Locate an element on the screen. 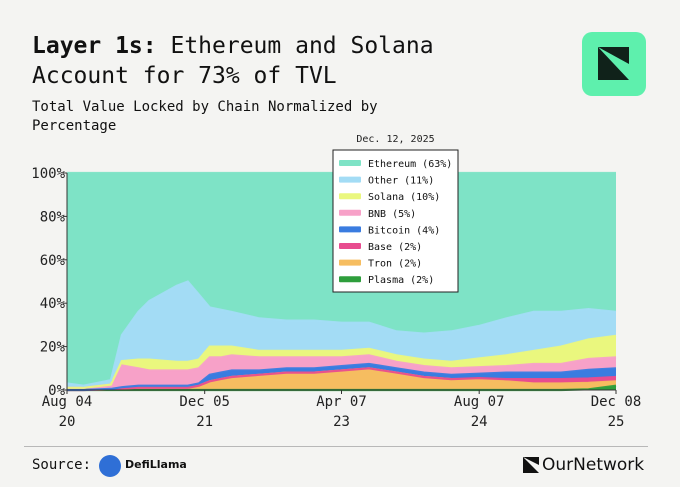  ournetwork-mark-icon is located at coordinates (531, 465).